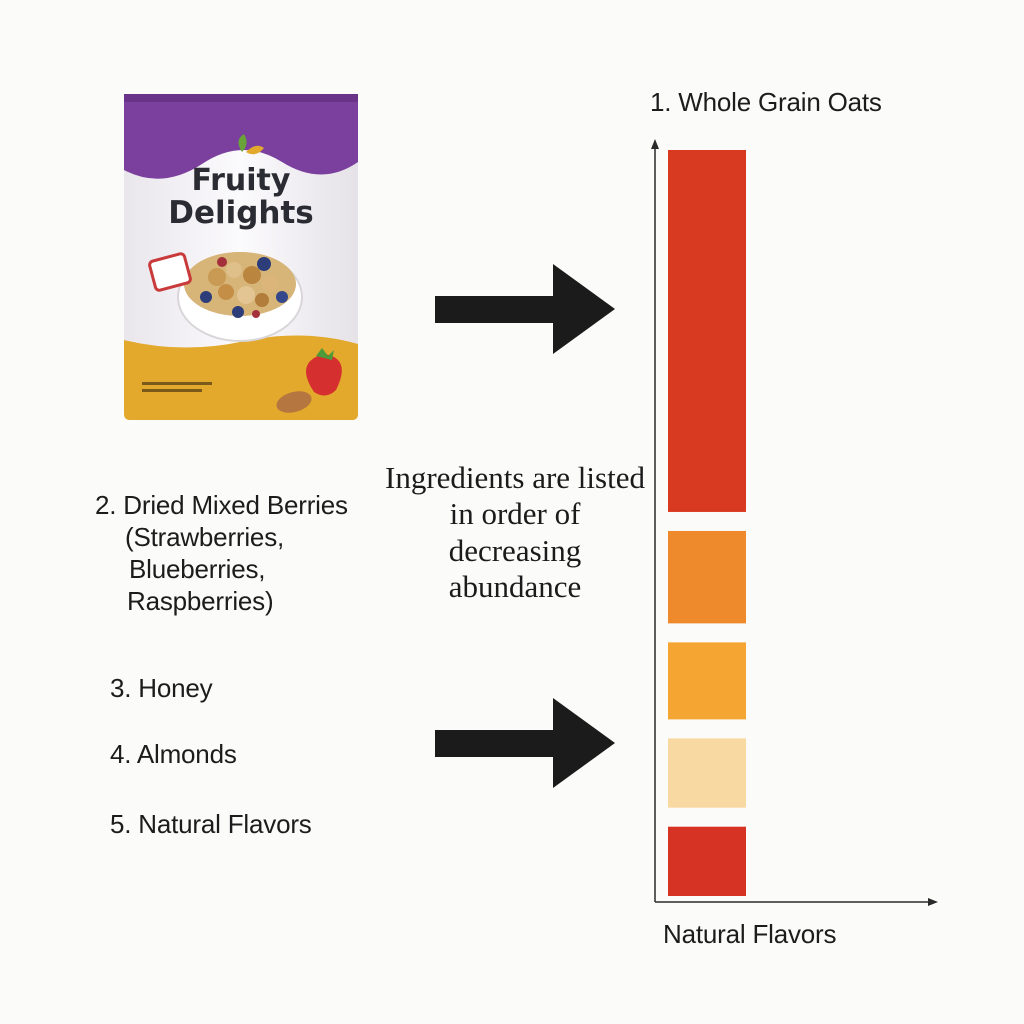 The image size is (1024, 1024). What do you see at coordinates (584, 309) in the screenshot?
I see `arrow-upper-head` at bounding box center [584, 309].